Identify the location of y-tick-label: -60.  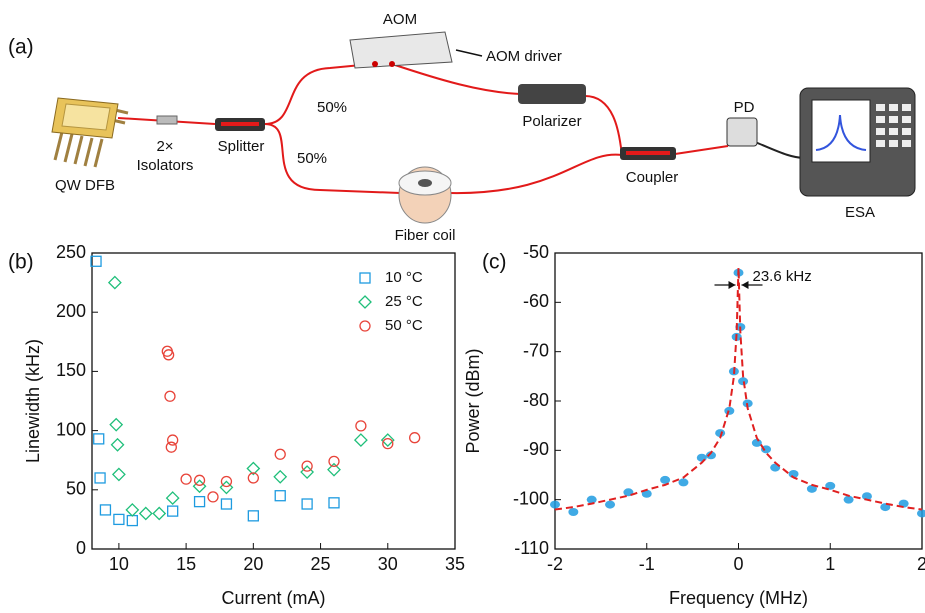
(536, 301).